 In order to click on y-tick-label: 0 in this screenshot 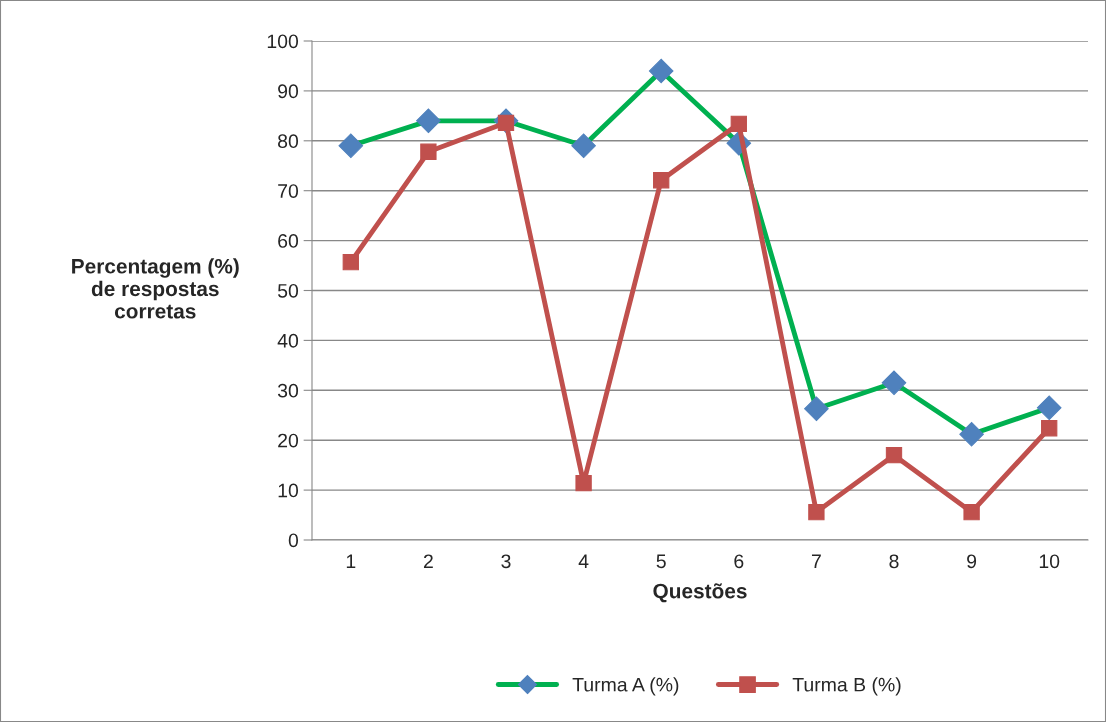, I will do `click(293, 540)`.